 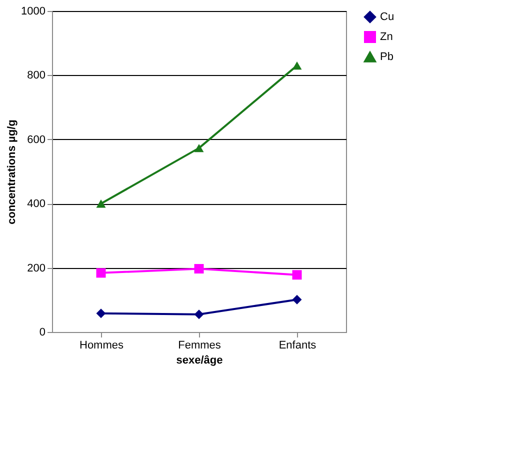 What do you see at coordinates (42, 332) in the screenshot?
I see `y-tick-label: 0` at bounding box center [42, 332].